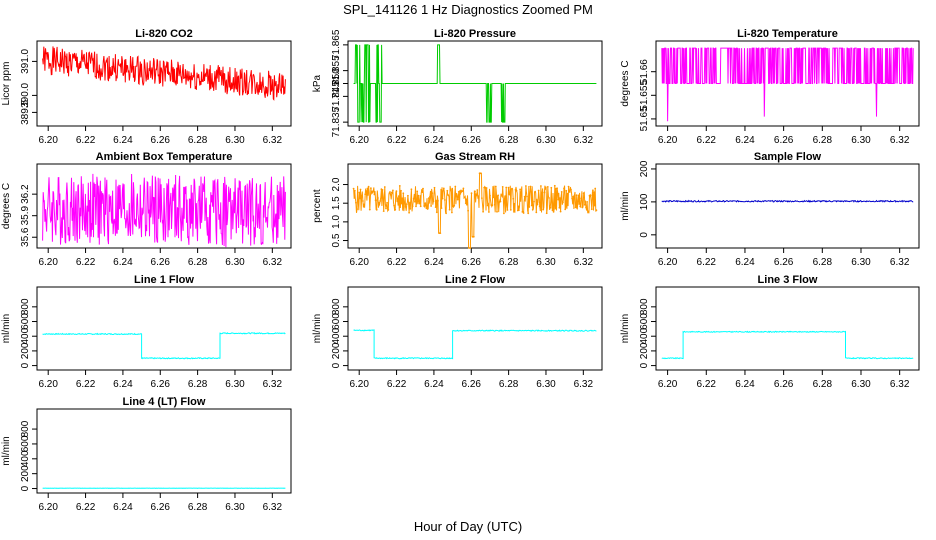 The image size is (936, 540). I want to click on y-axis-label: ml/min, so click(317, 328).